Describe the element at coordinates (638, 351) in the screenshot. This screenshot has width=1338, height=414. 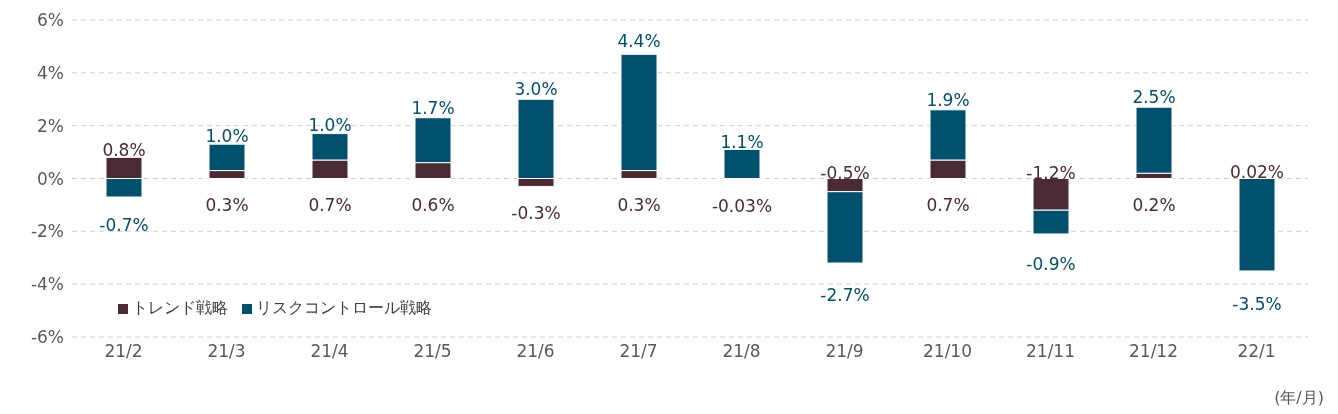
I see `x-tick-label: 21/7` at that location.